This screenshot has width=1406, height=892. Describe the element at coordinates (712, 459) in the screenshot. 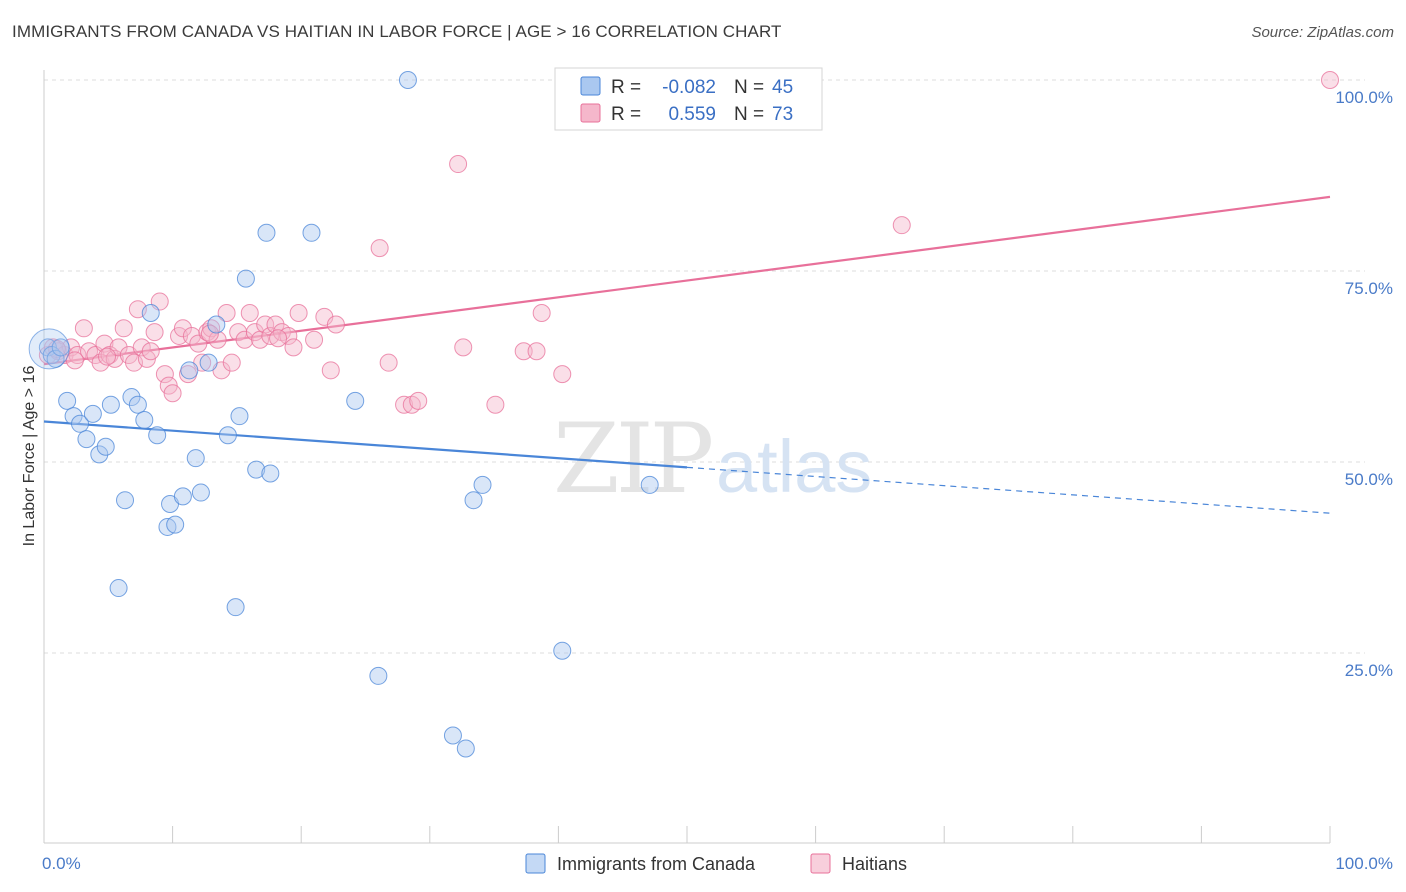

I see `watermark: ZIP atlas` at that location.